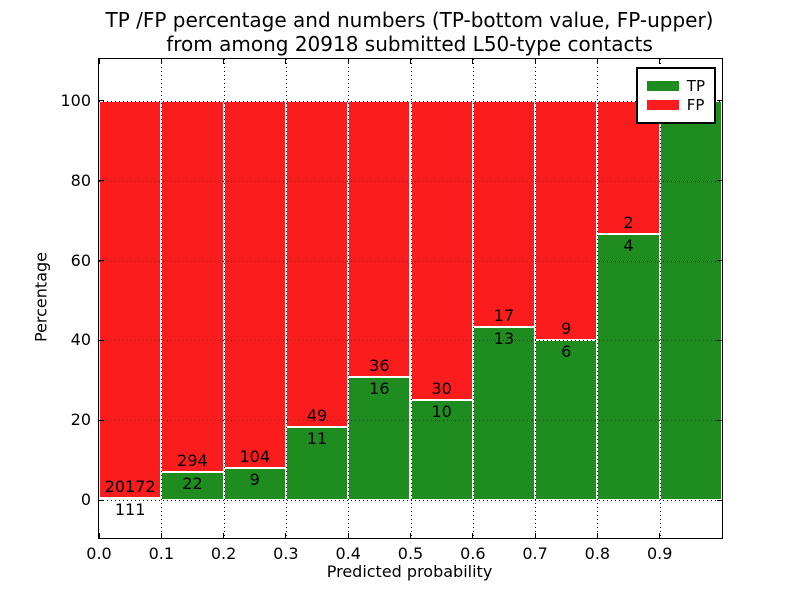 The width and height of the screenshot is (800, 600). I want to click on tp-count-label: 22, so click(192, 484).